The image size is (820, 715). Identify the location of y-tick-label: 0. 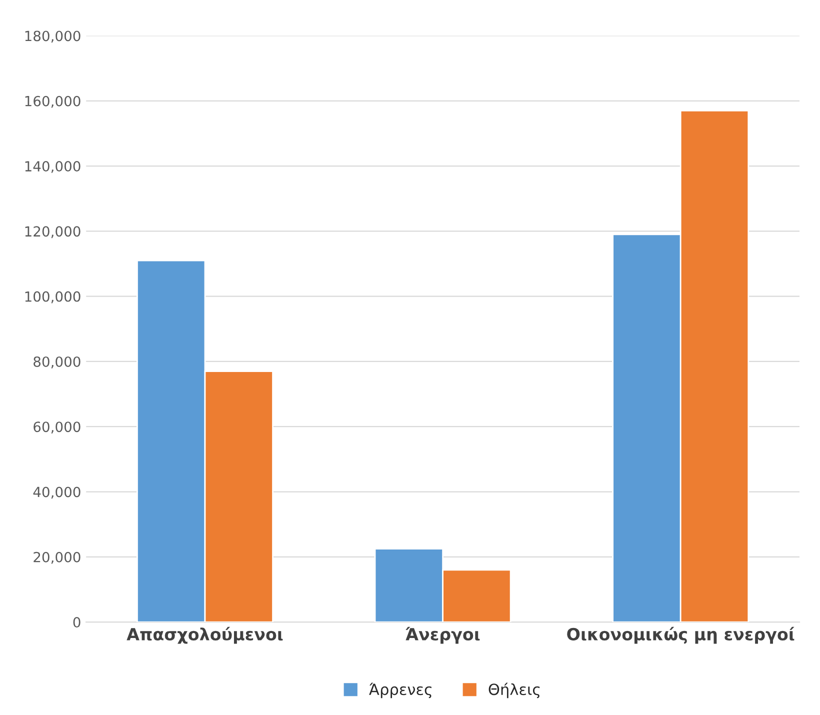
(76, 622).